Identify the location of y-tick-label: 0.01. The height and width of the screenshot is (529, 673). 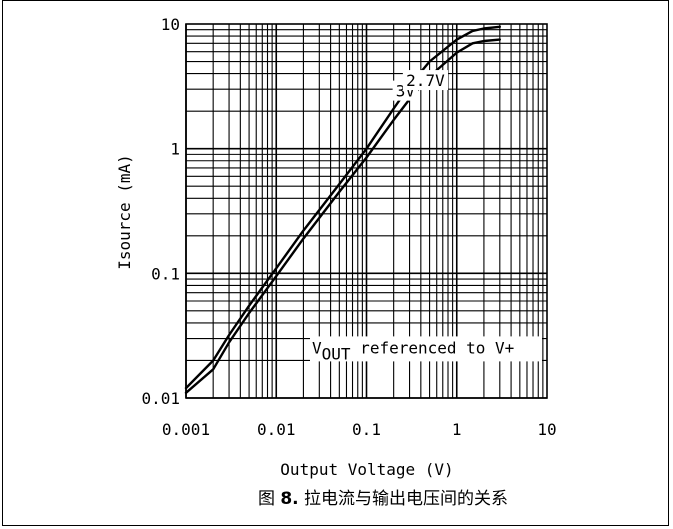
(160, 398).